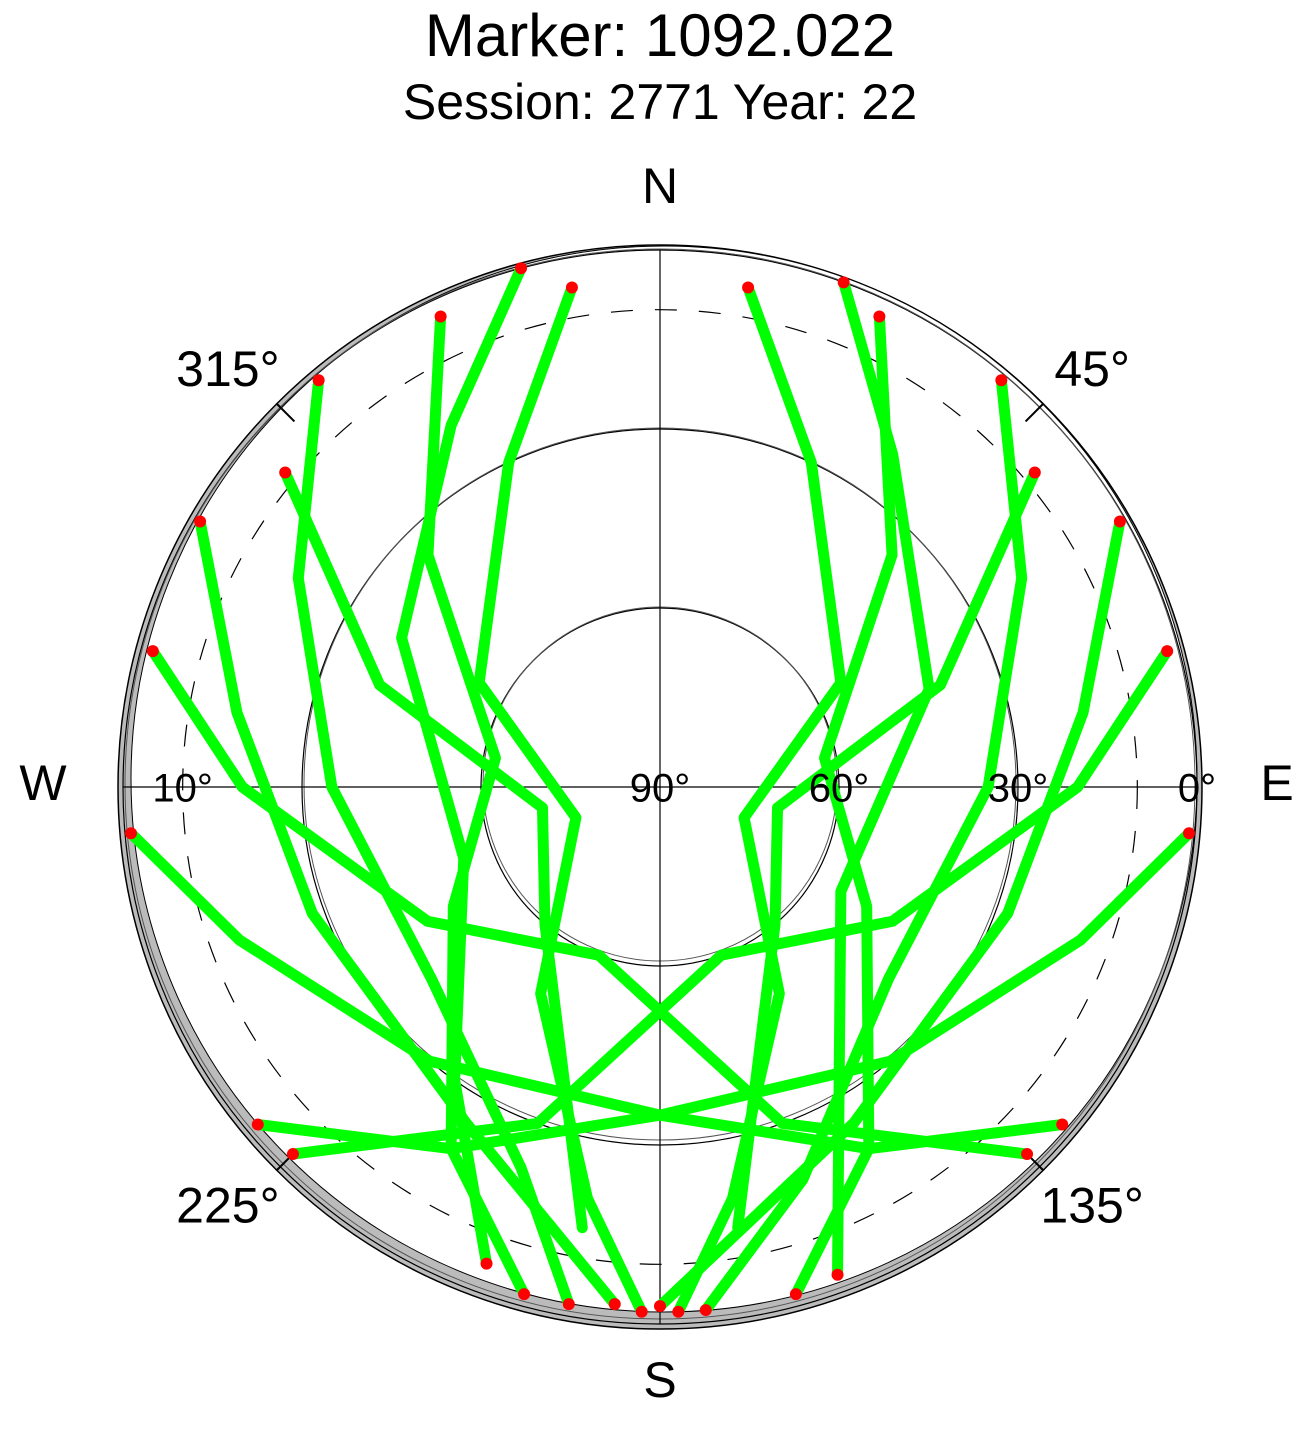 The height and width of the screenshot is (1449, 1316). I want to click on azimuth-label: 135°, so click(1091, 1205).